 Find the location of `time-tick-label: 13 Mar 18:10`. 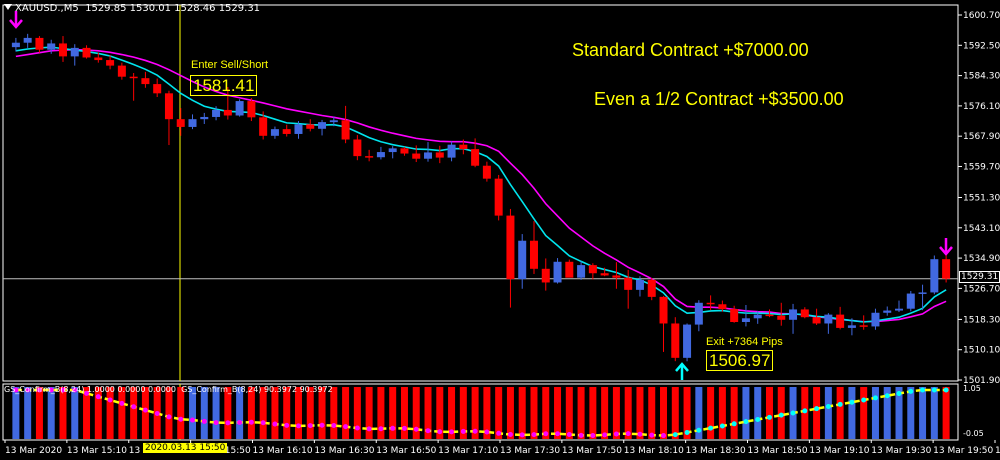

time-tick-label: 13 Mar 18:10 is located at coordinates (654, 451).